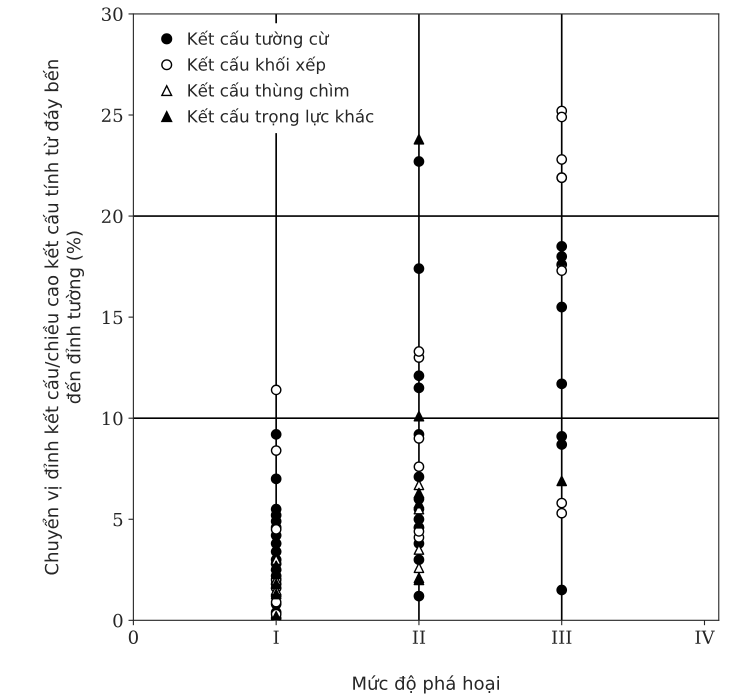  I want to click on y-tick-label: 30, so click(112, 14).